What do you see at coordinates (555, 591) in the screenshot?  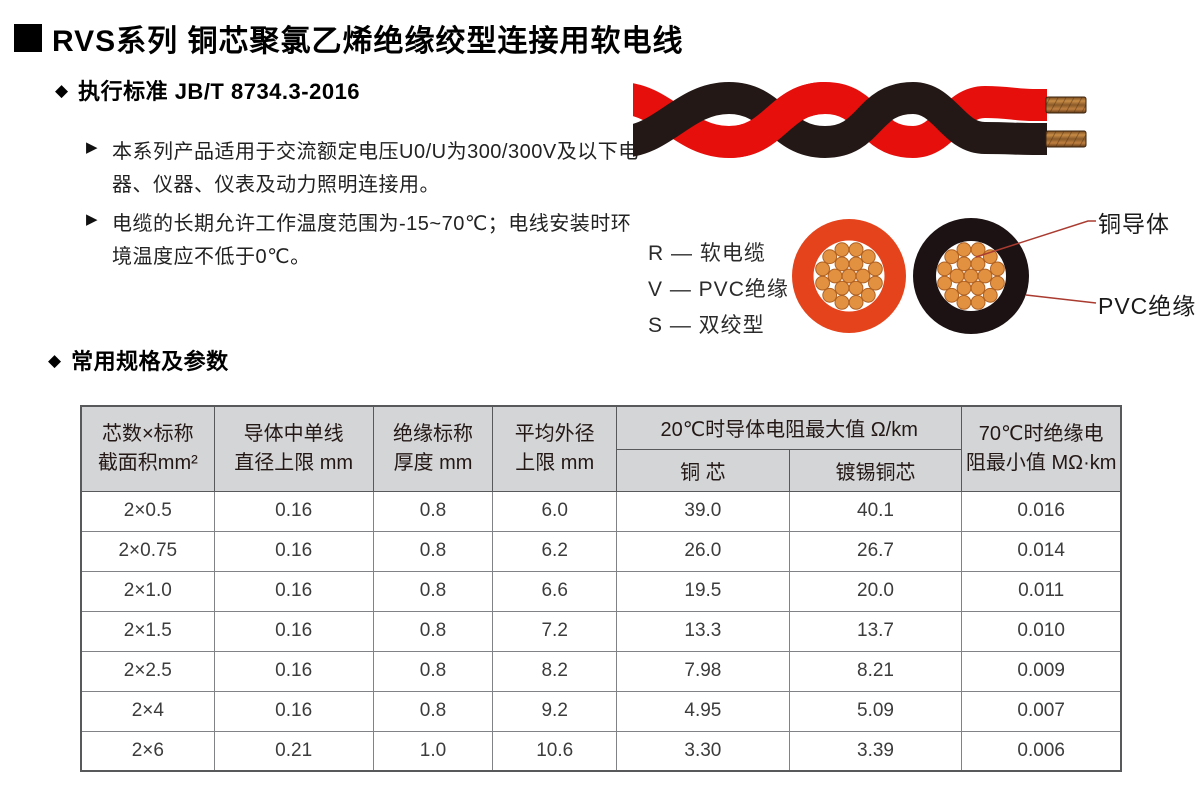 I see `table-cell: 6.6` at bounding box center [555, 591].